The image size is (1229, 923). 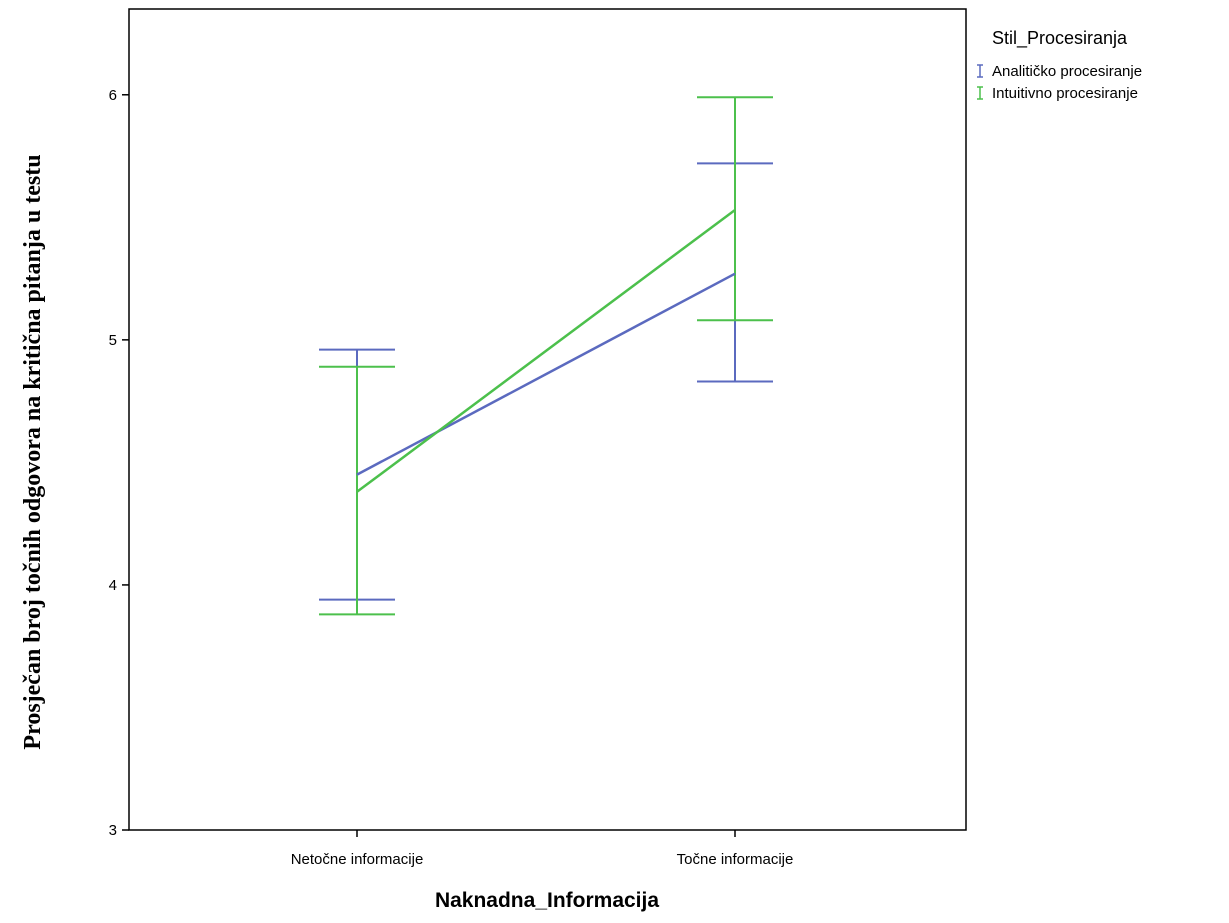 I want to click on y-tick-label: 6, so click(x=113, y=95).